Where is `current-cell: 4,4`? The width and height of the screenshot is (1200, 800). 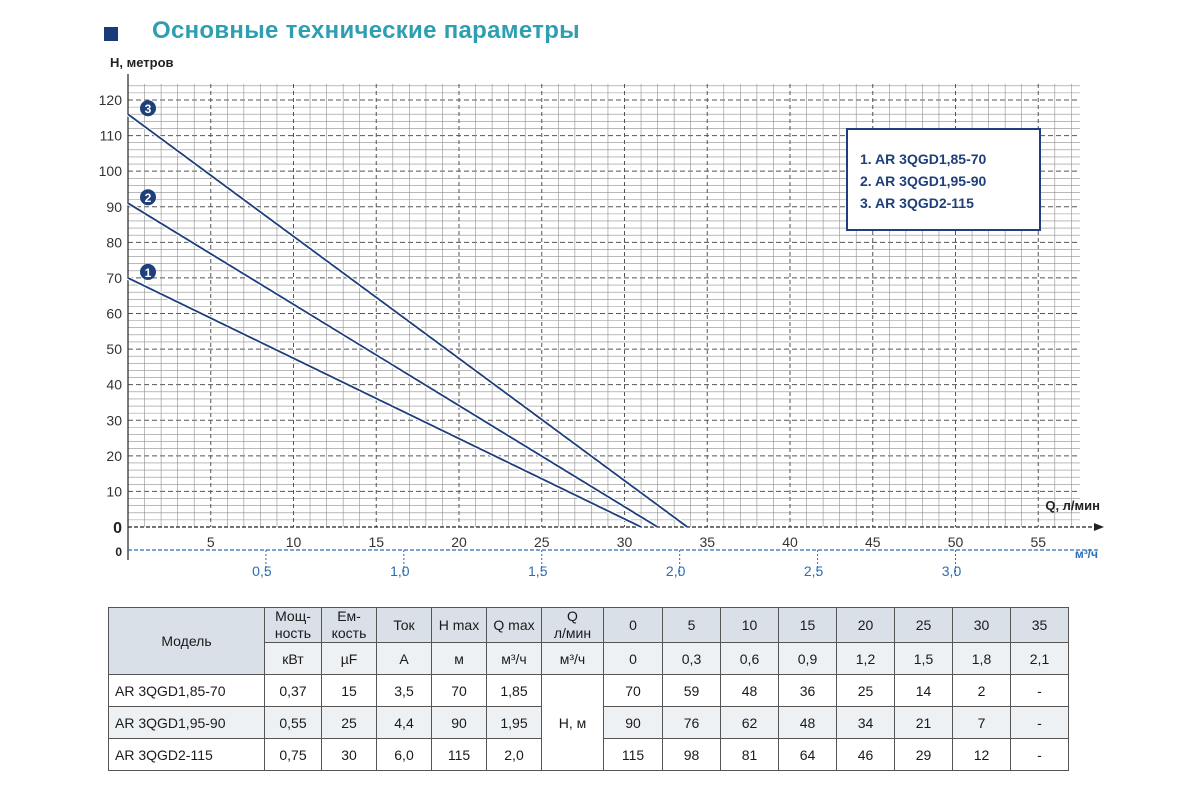
current-cell: 4,4 is located at coordinates (404, 722).